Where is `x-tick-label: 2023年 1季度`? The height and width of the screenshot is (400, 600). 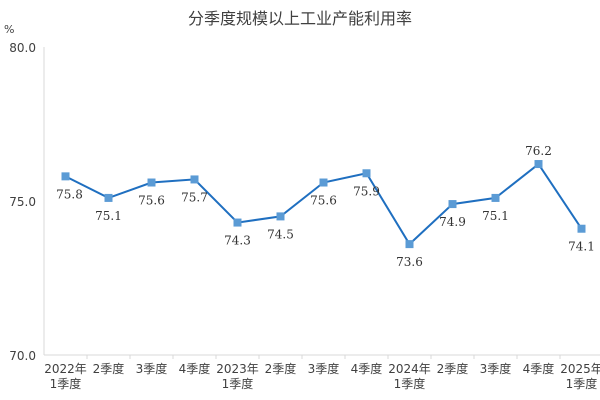
x-tick-label: 2023年 1季度 is located at coordinates (237, 376).